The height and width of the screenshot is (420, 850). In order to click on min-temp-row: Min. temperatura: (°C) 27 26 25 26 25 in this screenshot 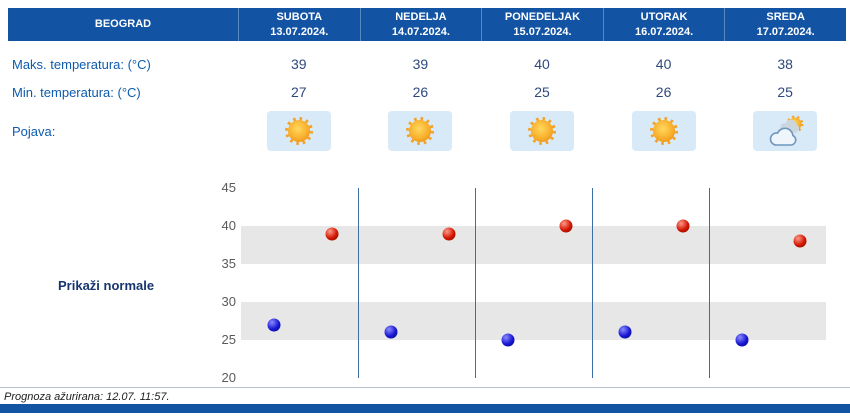, I will do `click(427, 92)`.